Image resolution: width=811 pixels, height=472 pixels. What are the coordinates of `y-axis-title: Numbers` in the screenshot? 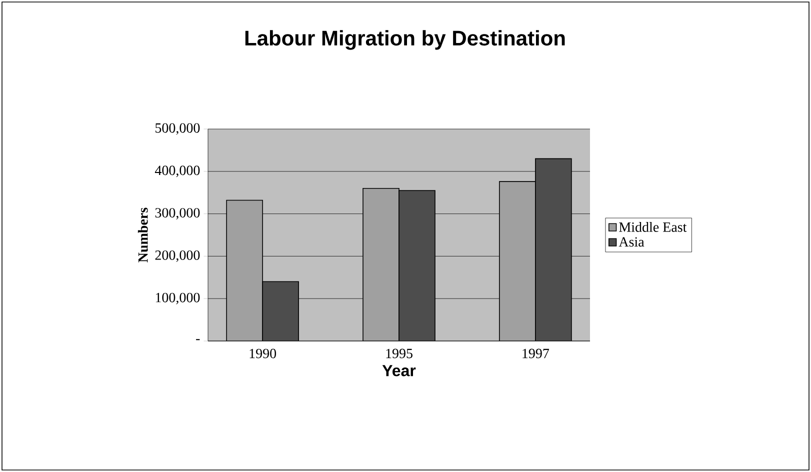 It's located at (143, 235).